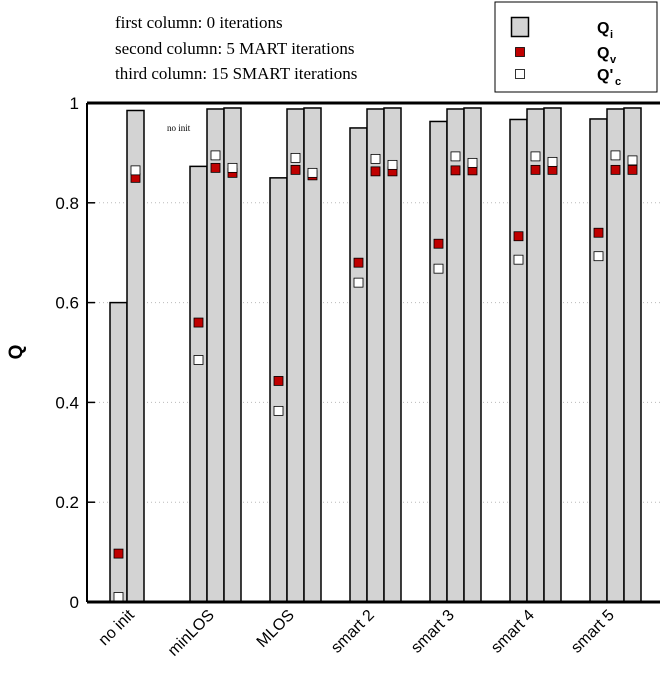  Describe the element at coordinates (67, 303) in the screenshot. I see `y-tick-label: 0.6` at that location.